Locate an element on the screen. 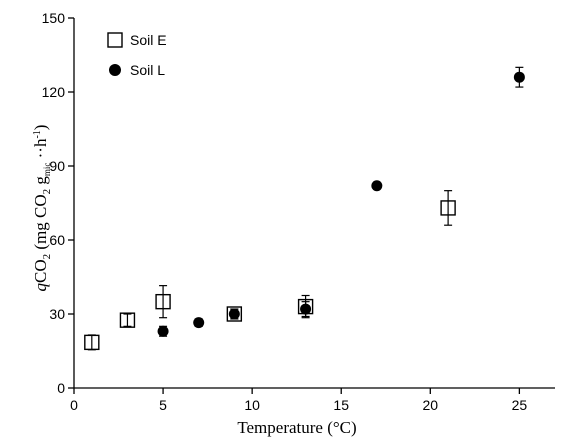  y-label-units-exp: -1 is located at coordinates (37, 134).